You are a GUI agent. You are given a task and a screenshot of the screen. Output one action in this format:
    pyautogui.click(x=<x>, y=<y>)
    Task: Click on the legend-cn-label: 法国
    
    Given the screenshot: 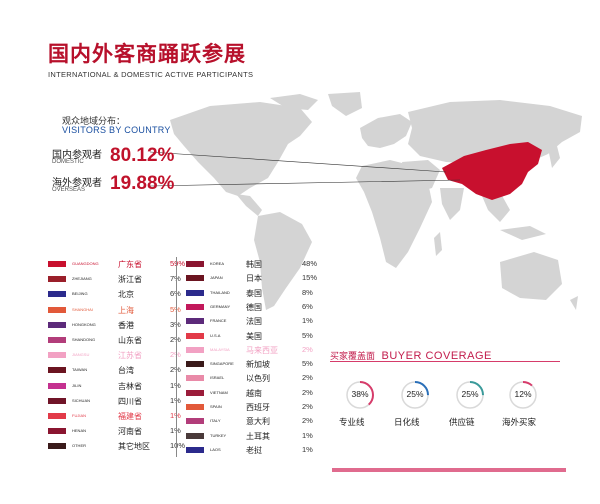 What is the action you would take?
    pyautogui.click(x=254, y=322)
    